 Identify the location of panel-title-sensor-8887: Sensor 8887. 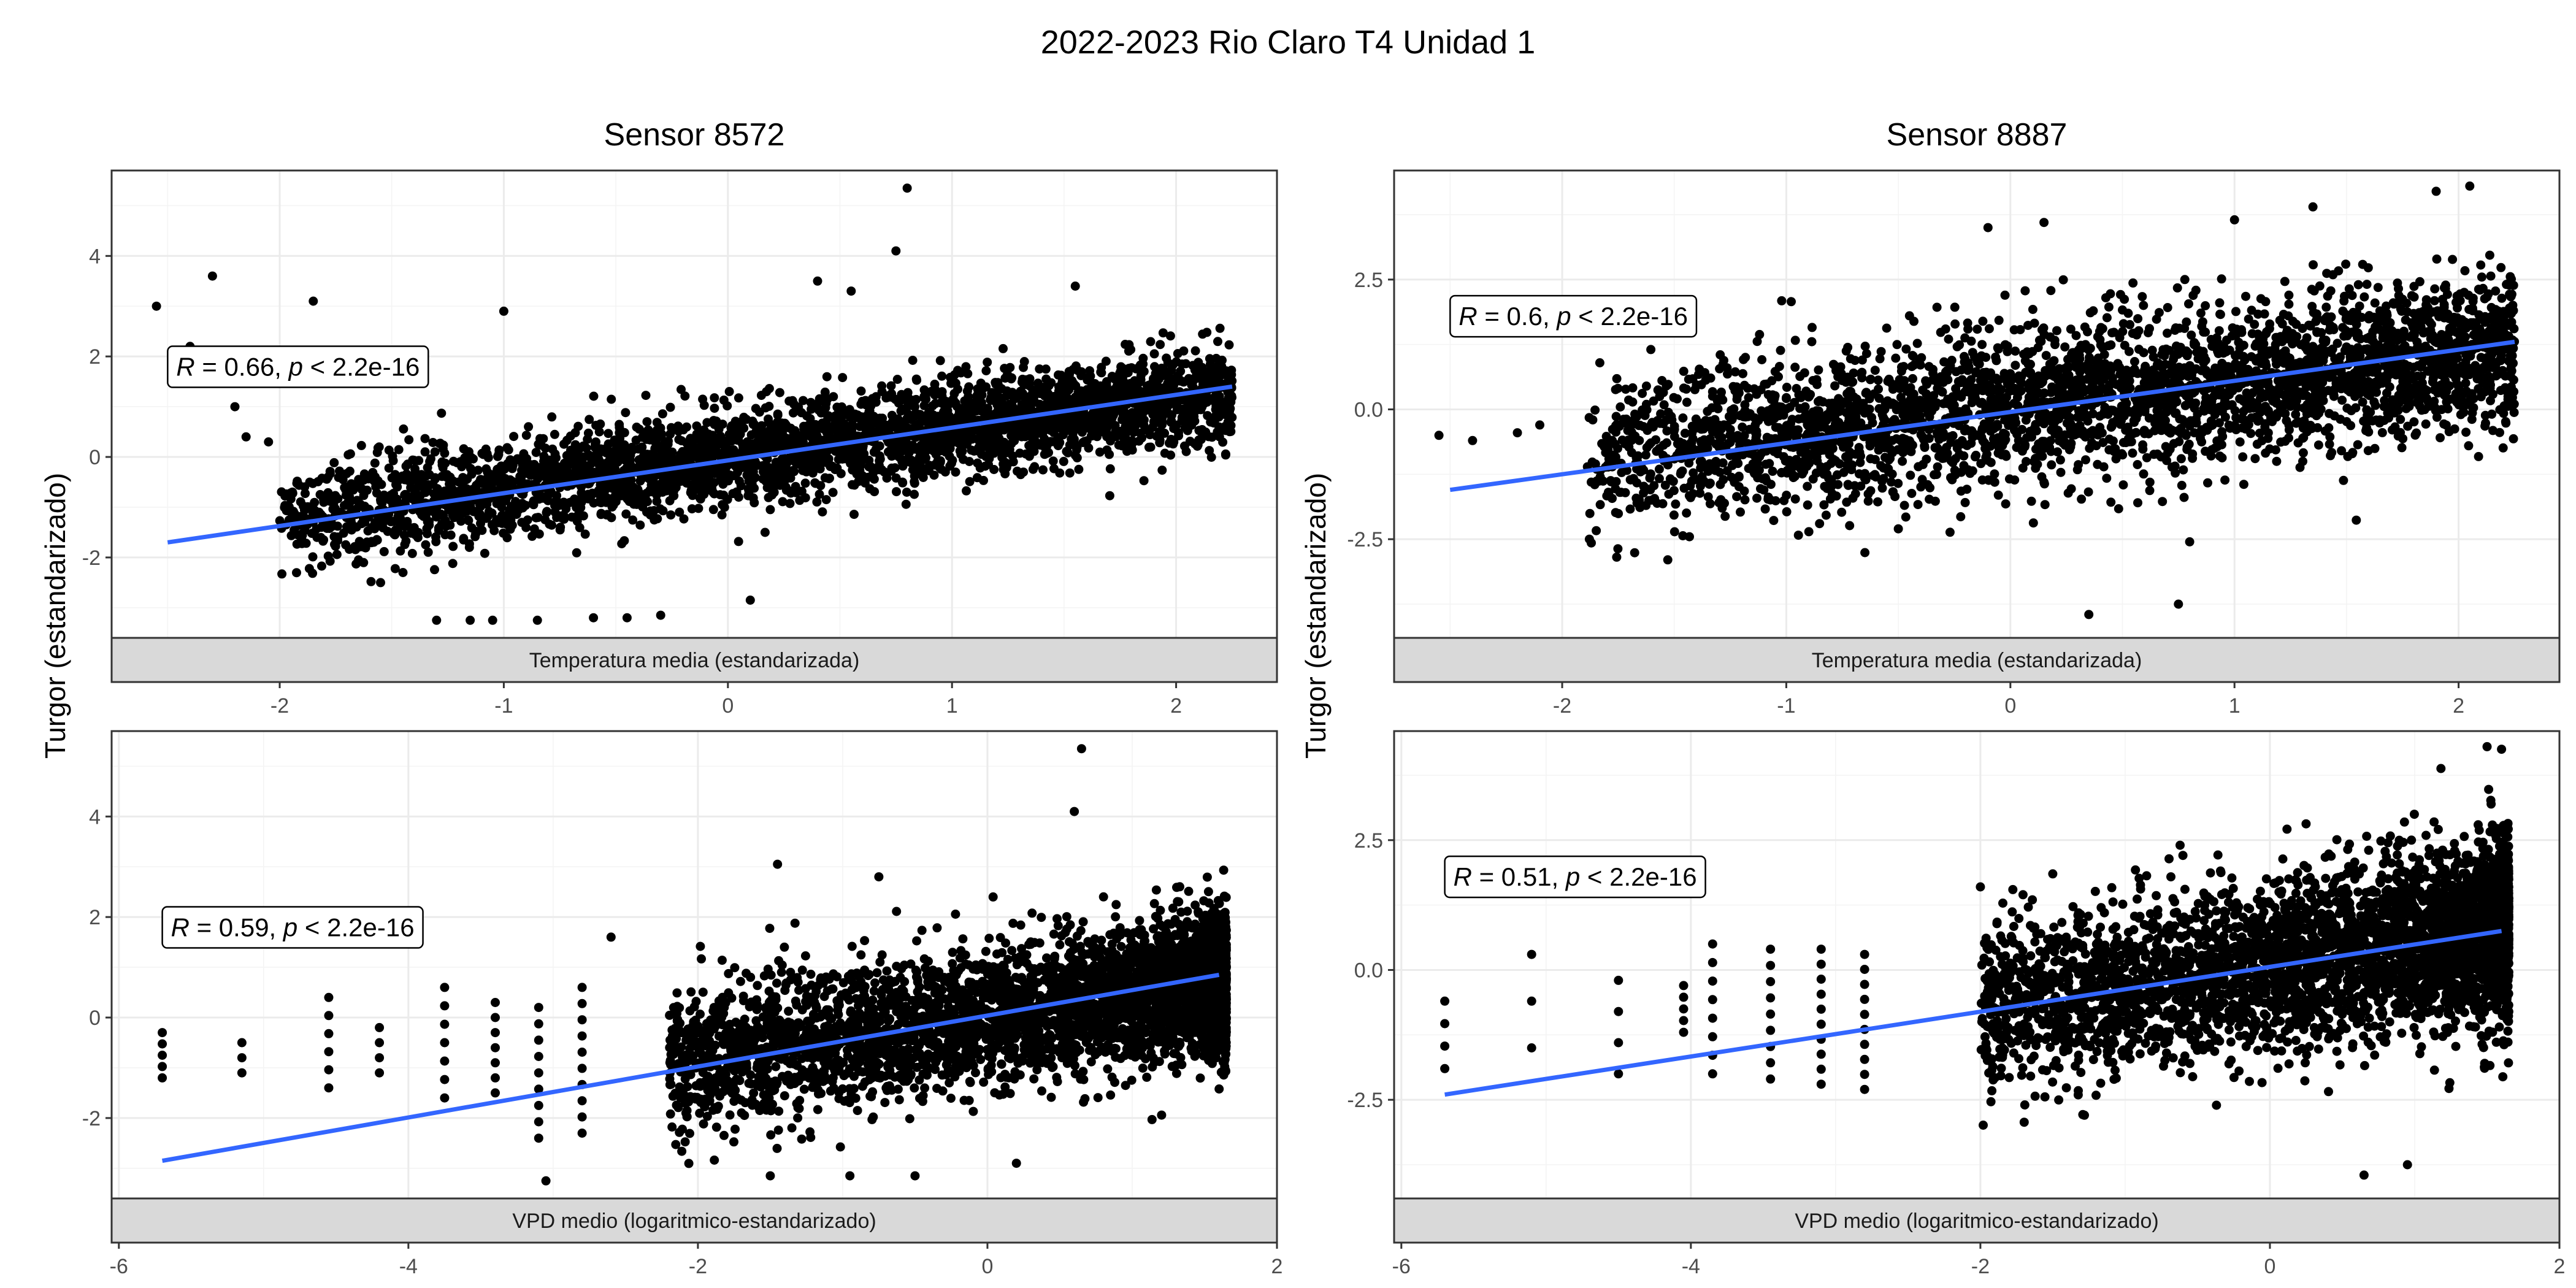
(1977, 135).